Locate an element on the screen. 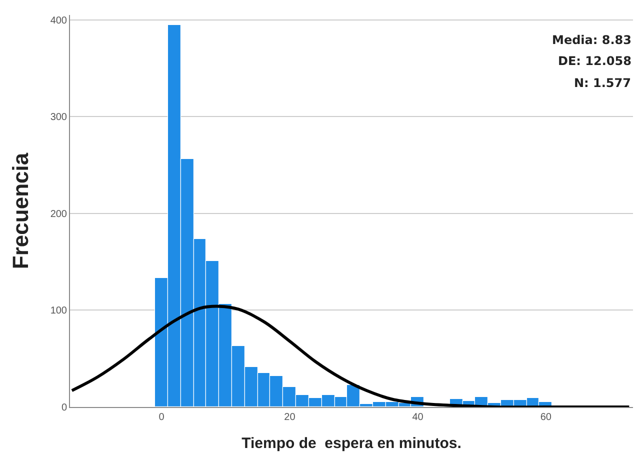 This screenshot has height=459, width=643. y-tick-label: 200 is located at coordinates (59, 214).